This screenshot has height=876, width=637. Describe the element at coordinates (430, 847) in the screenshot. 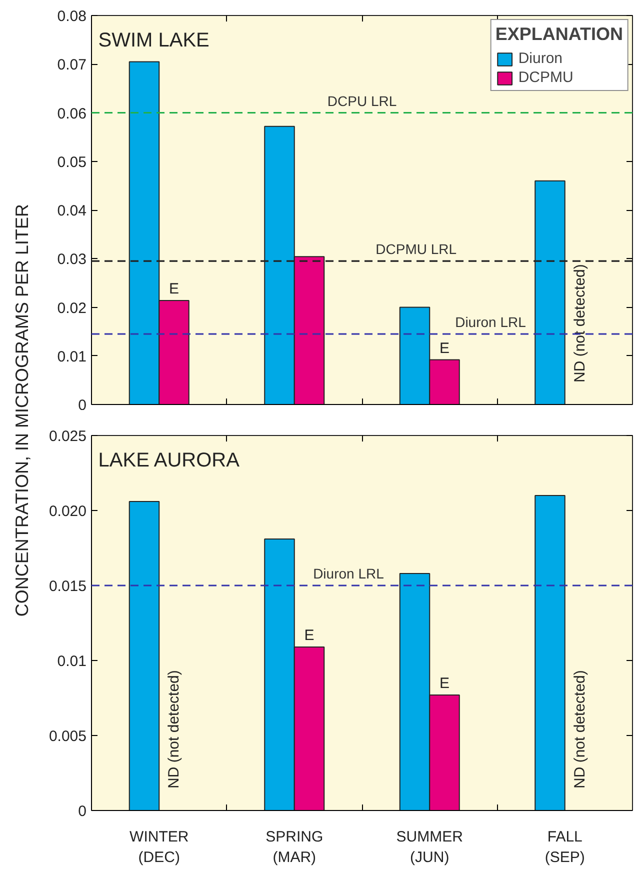

I see `x-tick-label: SUMMER (JUN)` at that location.